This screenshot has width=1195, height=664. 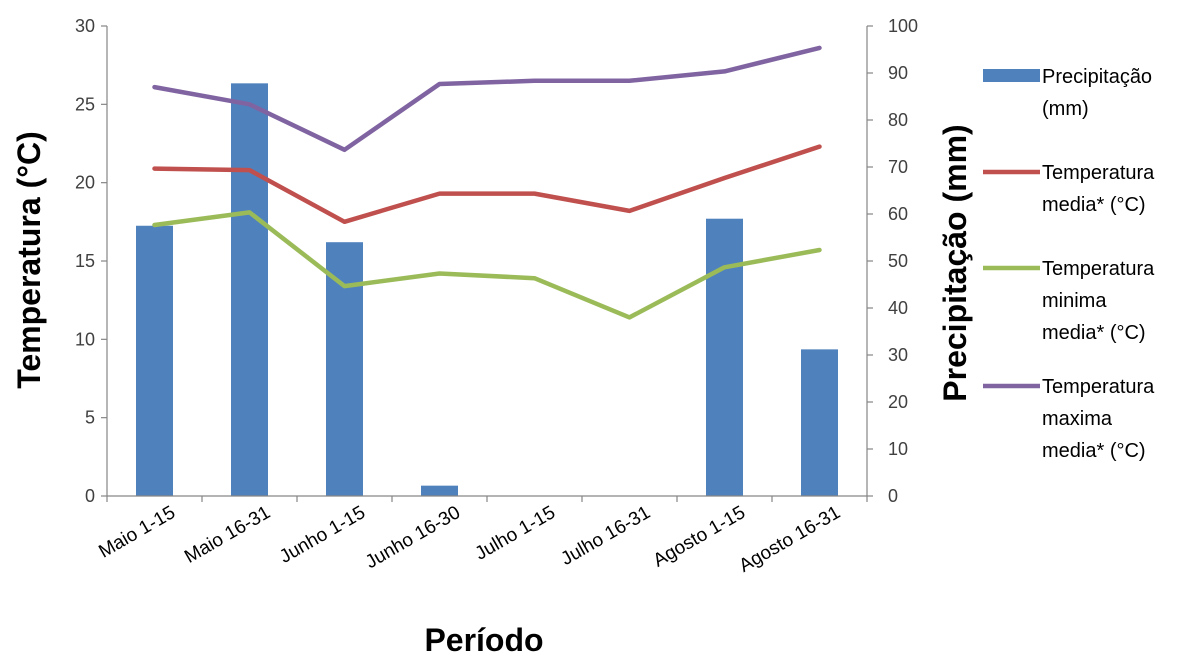 What do you see at coordinates (699, 536) in the screenshot?
I see `x-category-label: Agosto 1-15` at bounding box center [699, 536].